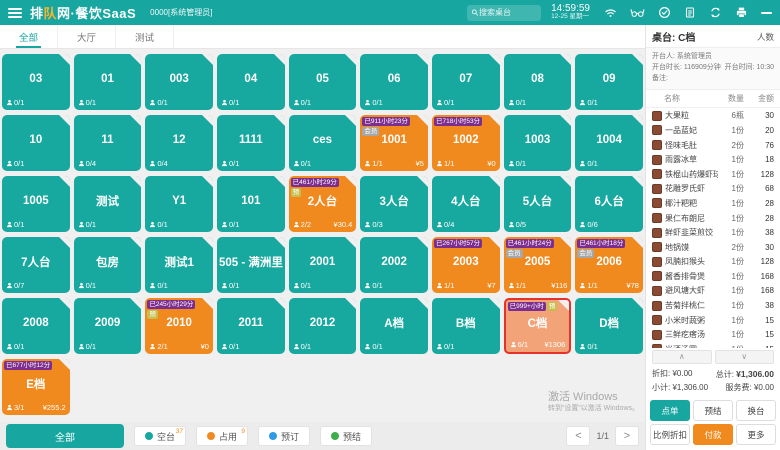  What do you see at coordinates (609, 143) in the screenshot?
I see `table-card: 1004 0/1` at bounding box center [609, 143].